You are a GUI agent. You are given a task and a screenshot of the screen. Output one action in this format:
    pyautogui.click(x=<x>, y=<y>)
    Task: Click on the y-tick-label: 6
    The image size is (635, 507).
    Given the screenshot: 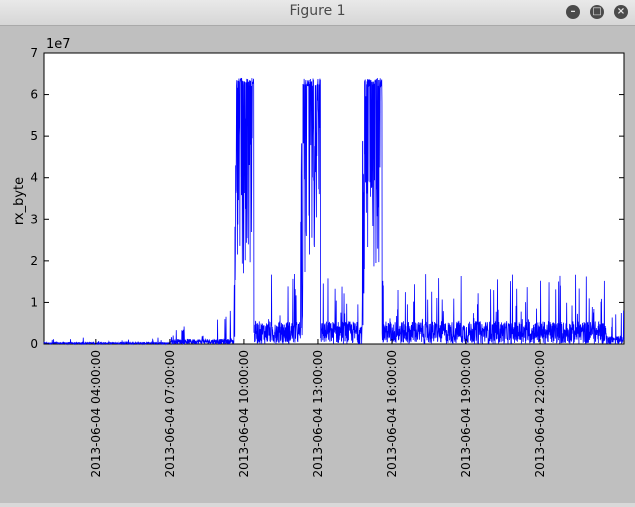 What is the action you would take?
    pyautogui.click(x=34, y=95)
    